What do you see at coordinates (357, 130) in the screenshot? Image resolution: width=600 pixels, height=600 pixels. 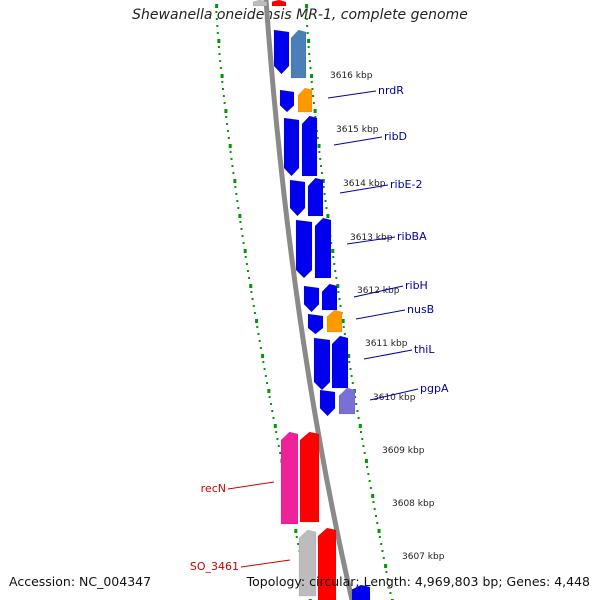 I see `kbp-tick-label: 3615 kbp` at bounding box center [357, 130].